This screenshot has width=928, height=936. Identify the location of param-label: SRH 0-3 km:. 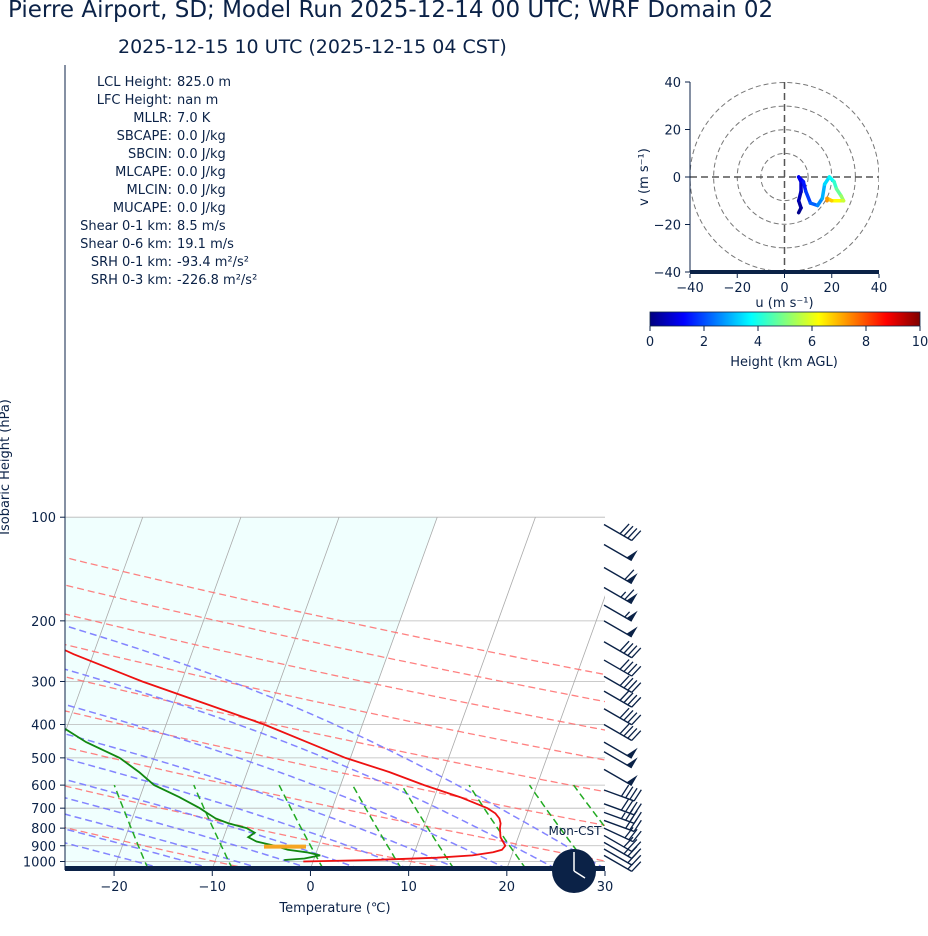
(131, 280).